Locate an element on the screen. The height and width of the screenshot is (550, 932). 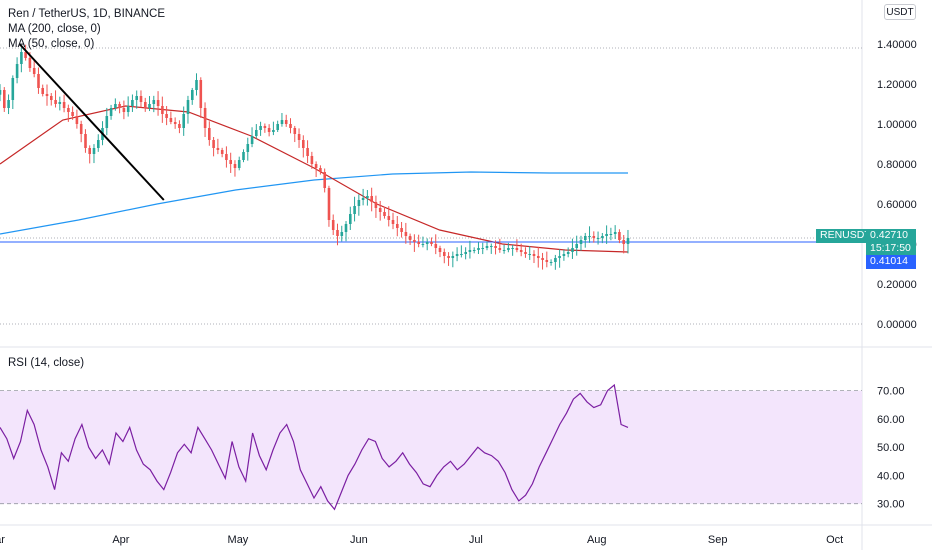
currency-button: USDT is located at coordinates (900, 12).